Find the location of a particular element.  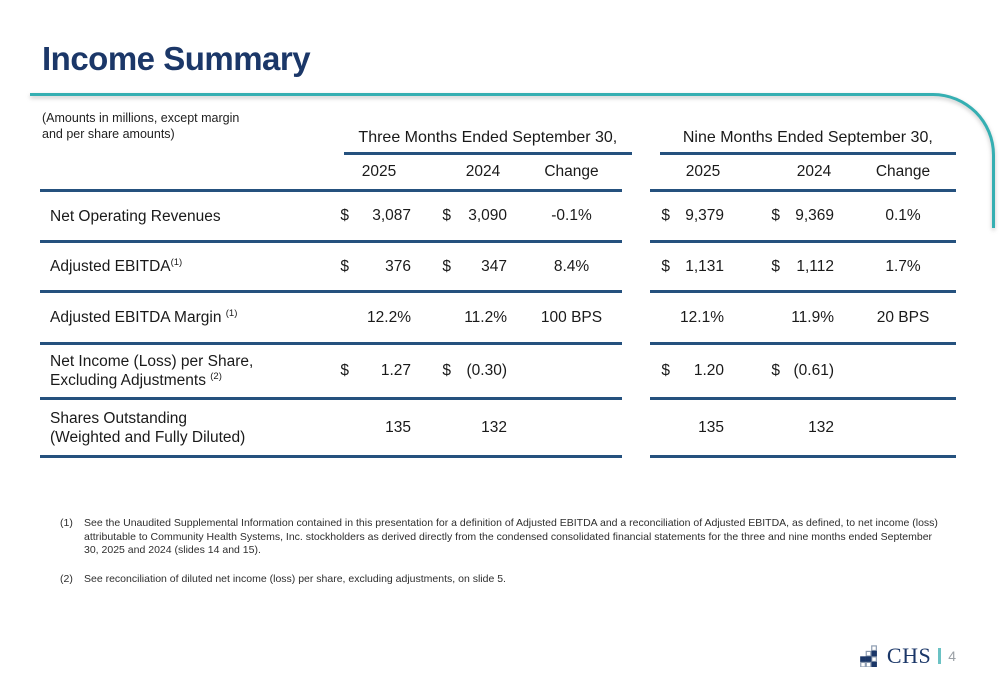

value-2024-tm: 132 is located at coordinates (494, 427).